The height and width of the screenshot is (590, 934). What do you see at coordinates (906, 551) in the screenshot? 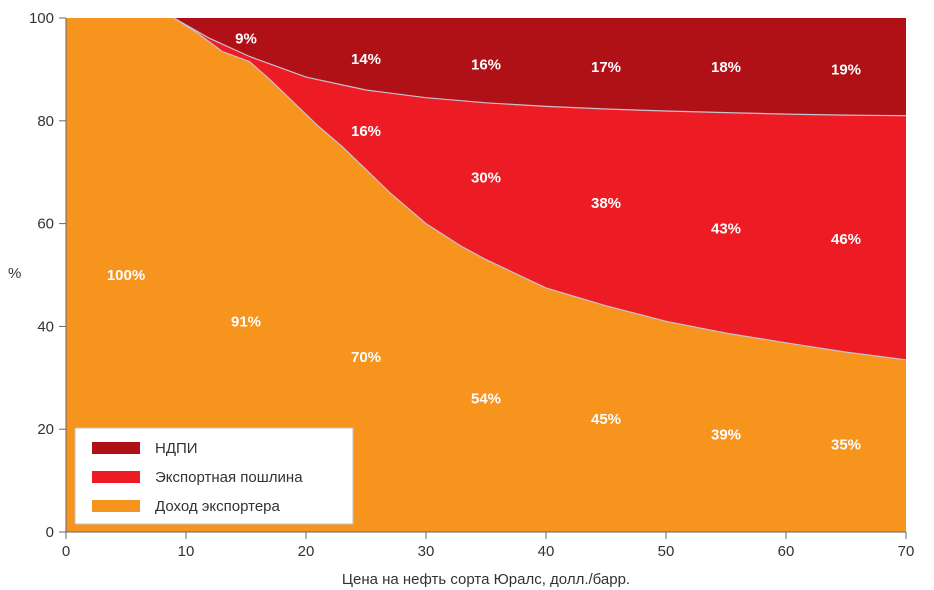
I see `x-tick-label: 70` at bounding box center [906, 551].